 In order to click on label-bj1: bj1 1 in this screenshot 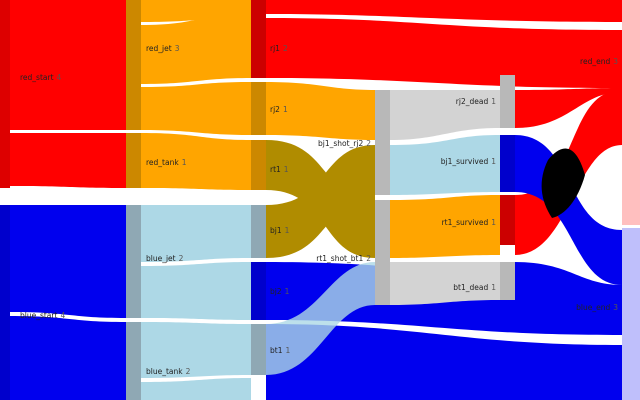, I will do `click(280, 230)`.